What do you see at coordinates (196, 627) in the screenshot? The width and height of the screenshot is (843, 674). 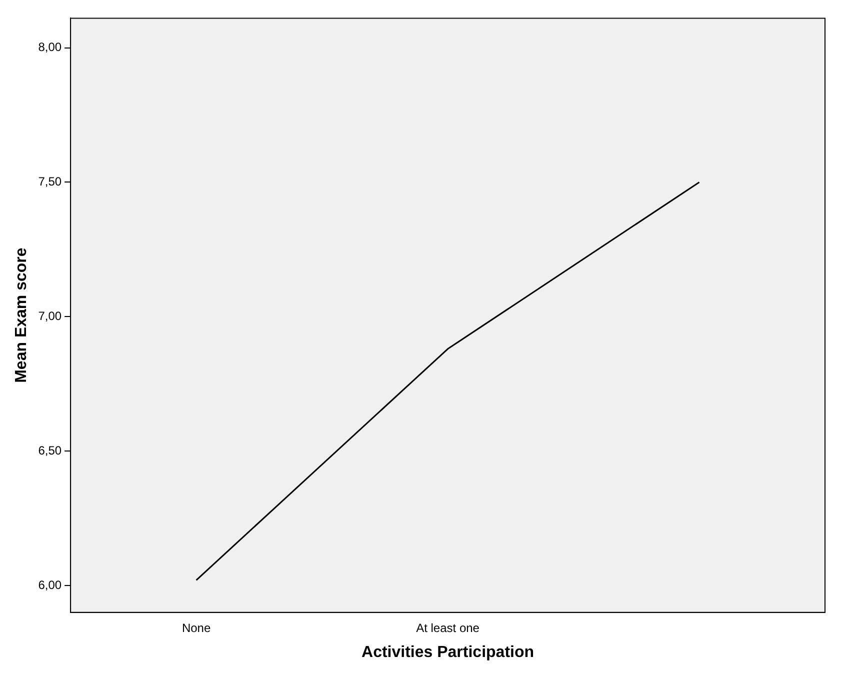 I see `x-tick-label: None` at bounding box center [196, 627].